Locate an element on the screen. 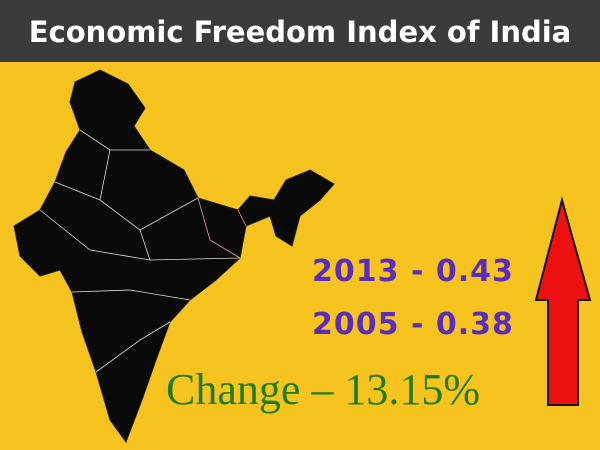  stat-line: 2005 - 0.38 is located at coordinates (413, 324).